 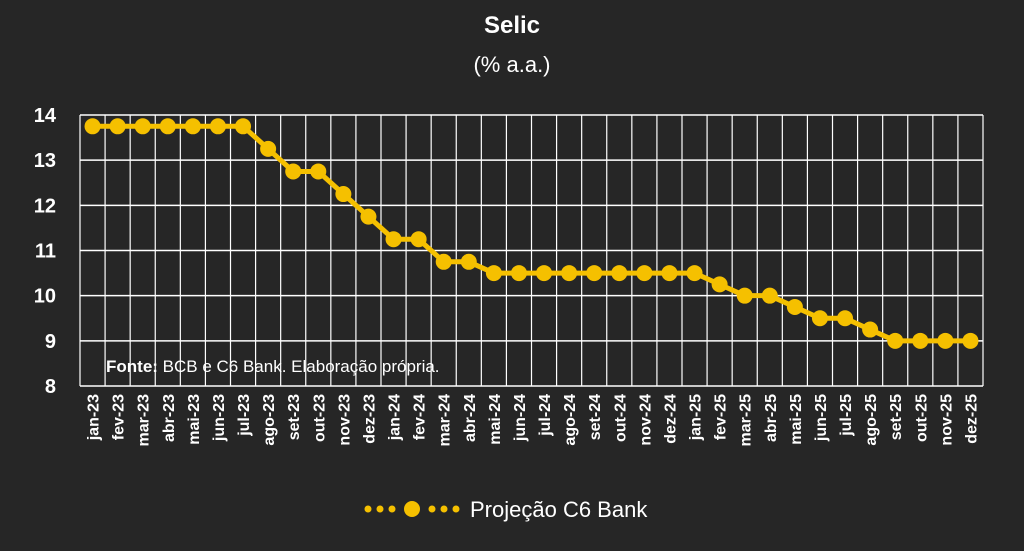 What do you see at coordinates (144, 420) in the screenshot?
I see `x-tick-label: mar-23` at bounding box center [144, 420].